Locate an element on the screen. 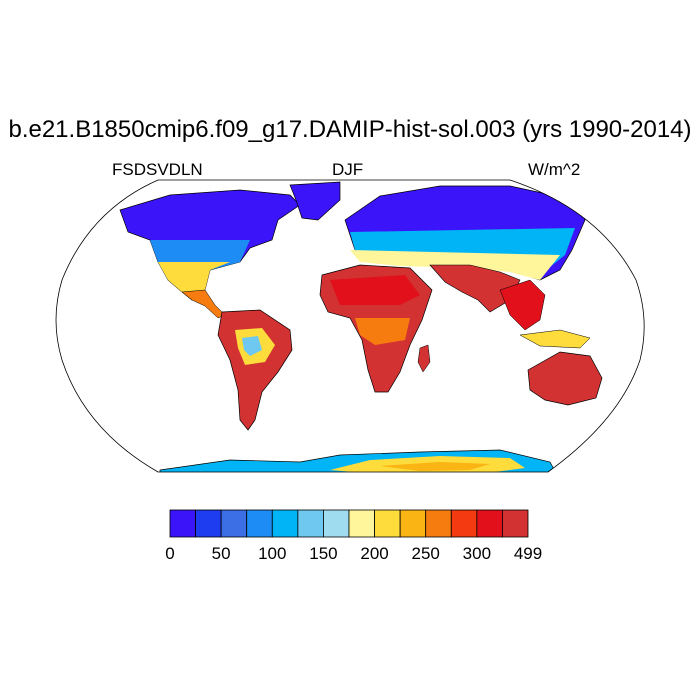 Image resolution: width=700 pixels, height=700 pixels. land-madagascar is located at coordinates (424, 358).